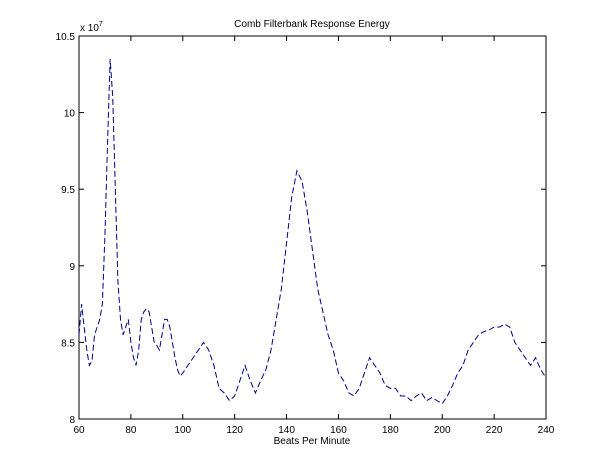 The height and width of the screenshot is (471, 604). Describe the element at coordinates (68, 190) in the screenshot. I see `y-tick-label: 9.5` at that location.